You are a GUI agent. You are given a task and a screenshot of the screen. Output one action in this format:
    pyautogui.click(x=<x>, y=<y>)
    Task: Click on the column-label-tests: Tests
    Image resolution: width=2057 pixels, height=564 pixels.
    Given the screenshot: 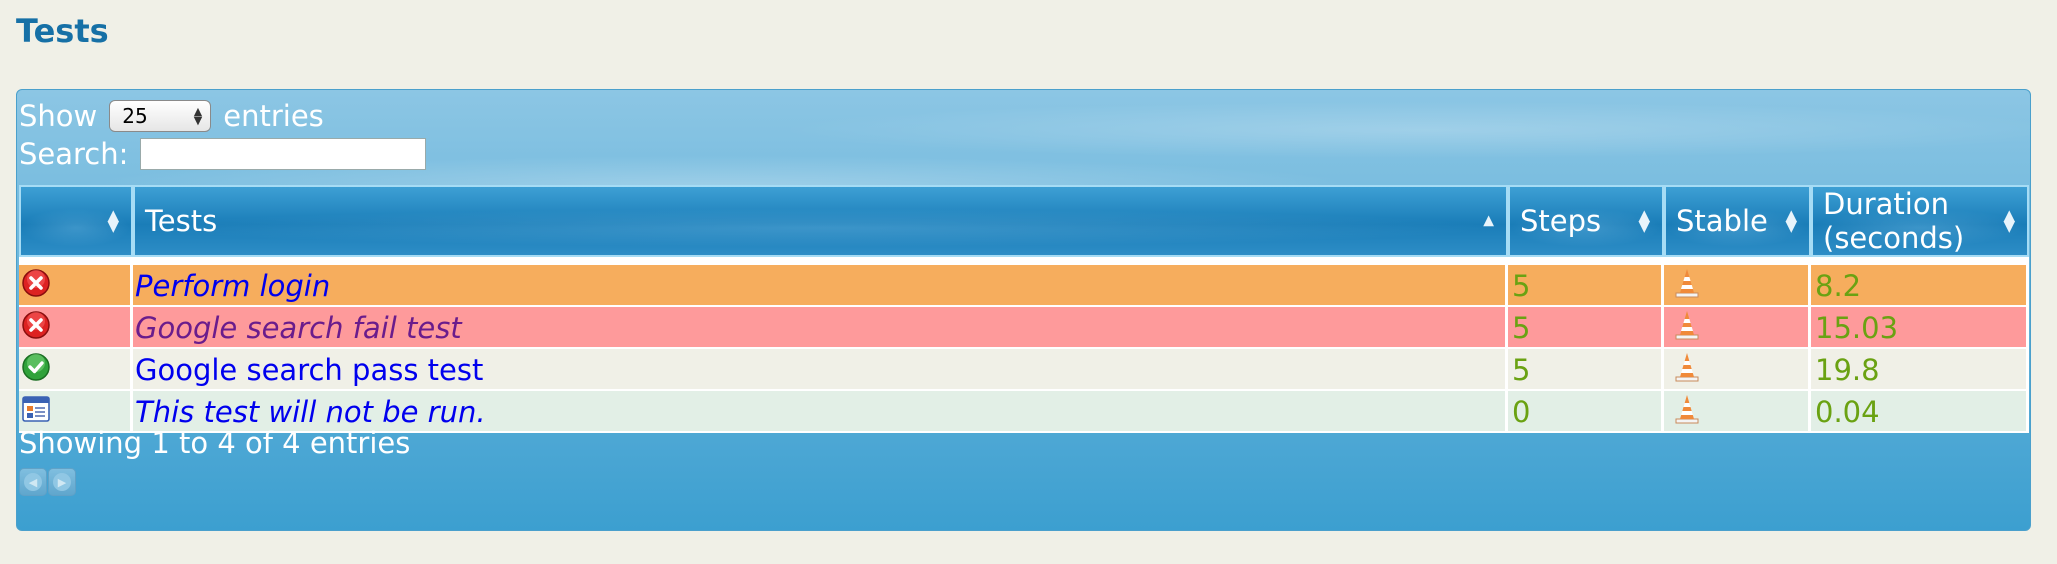 What is the action you would take?
    pyautogui.click(x=181, y=221)
    